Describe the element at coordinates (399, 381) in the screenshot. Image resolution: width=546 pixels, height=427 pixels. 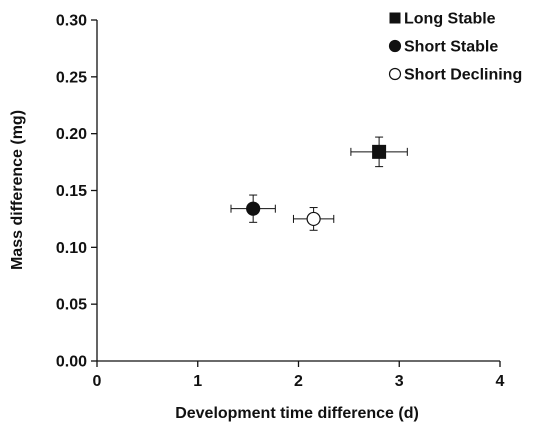
I see `x-tick-label: 3` at that location.